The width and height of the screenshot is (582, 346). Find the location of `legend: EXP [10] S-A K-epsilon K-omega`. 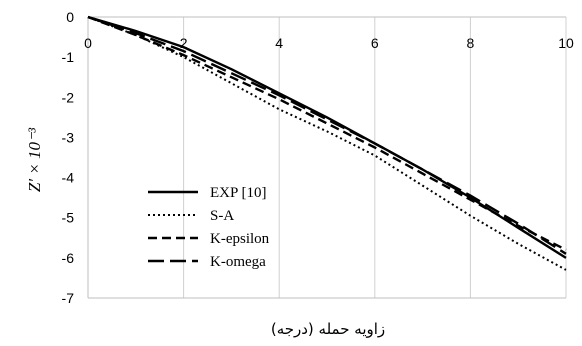

legend: EXP [10] S-A K-epsilon K-omega is located at coordinates (209, 227).